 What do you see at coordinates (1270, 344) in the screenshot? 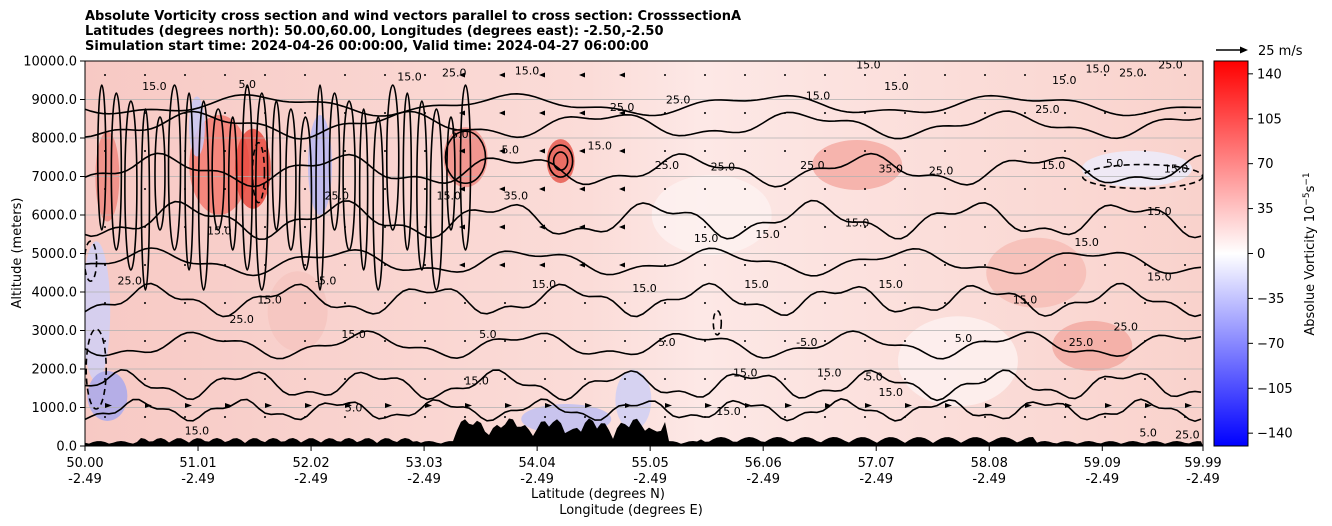
I see `colorbar-tick-label: −70` at bounding box center [1270, 344].